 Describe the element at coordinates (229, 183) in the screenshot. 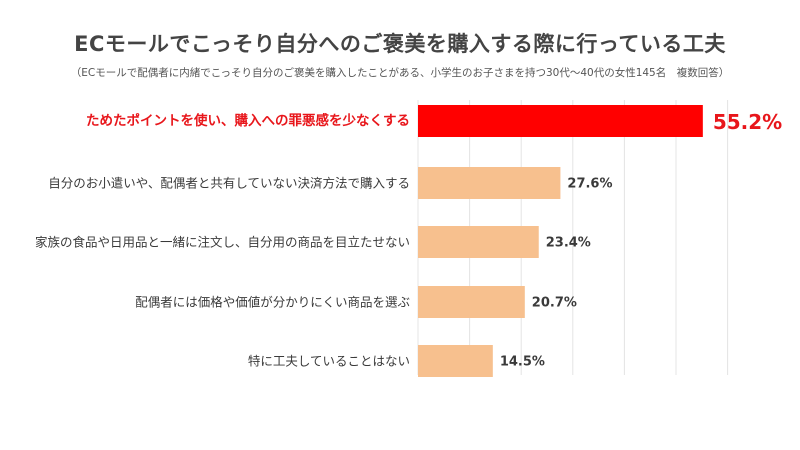

I see `category-label: 自分のお小遣いや、配偶者と共有していない決済方法で購入する` at that location.